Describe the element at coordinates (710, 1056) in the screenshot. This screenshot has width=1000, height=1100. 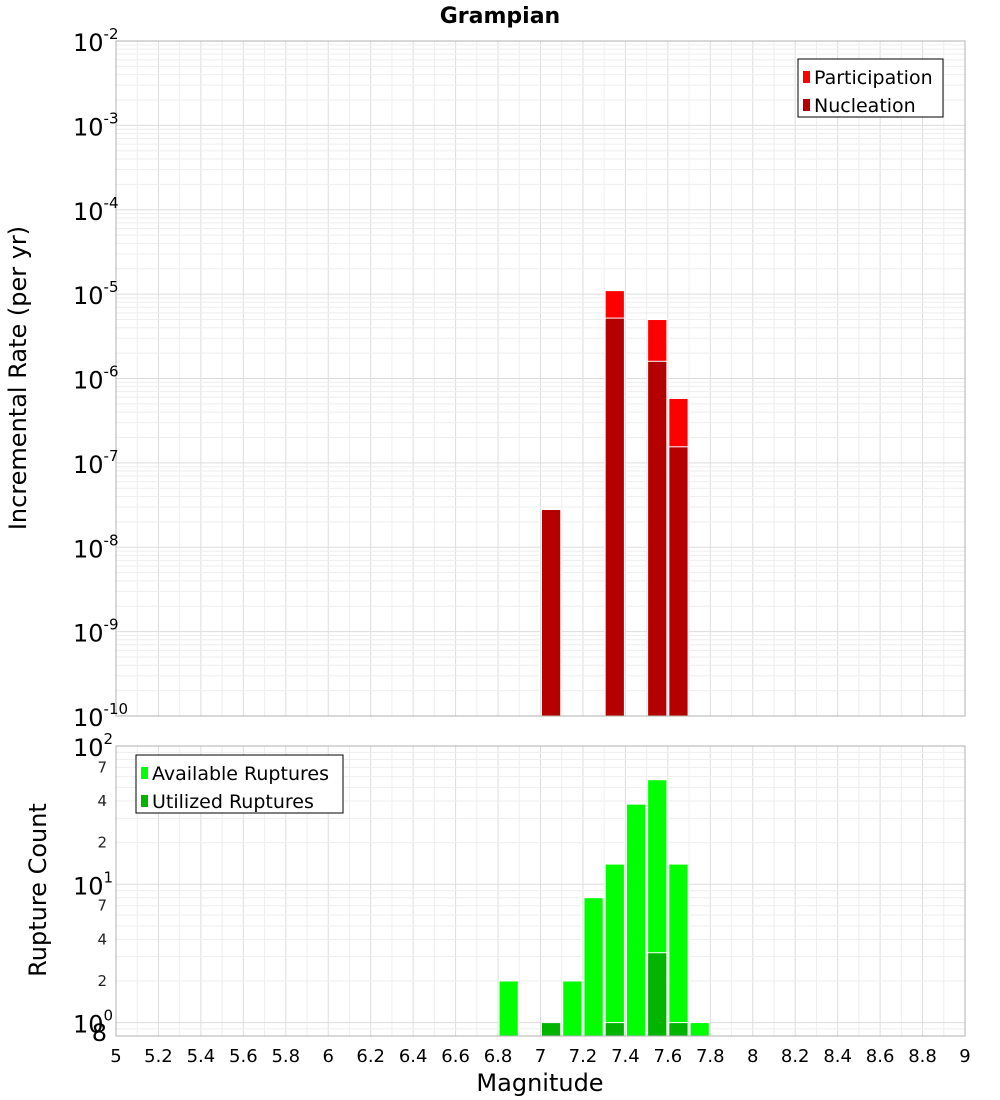
I see `x-tick-label: 7.8` at that location.